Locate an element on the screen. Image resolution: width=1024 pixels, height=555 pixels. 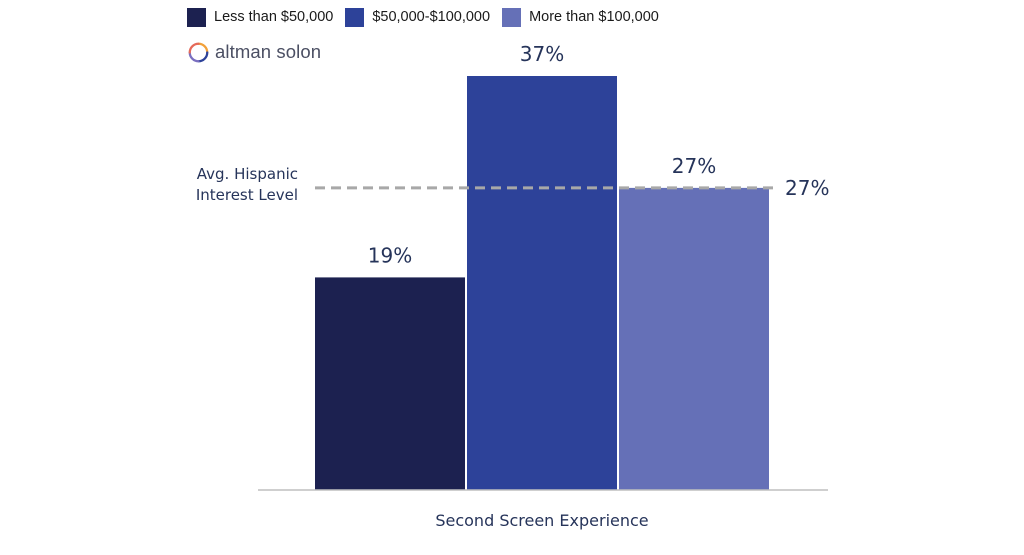
logo-ring-icon is located at coordinates (198, 52).